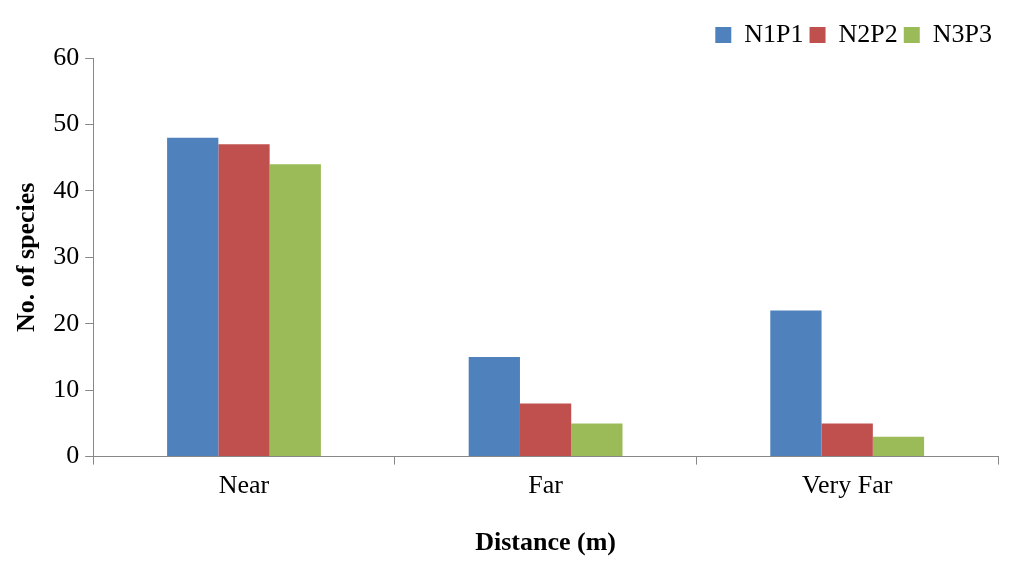 Image resolution: width=1022 pixels, height=571 pixels. I want to click on x-tick-label: Near, so click(244, 485).